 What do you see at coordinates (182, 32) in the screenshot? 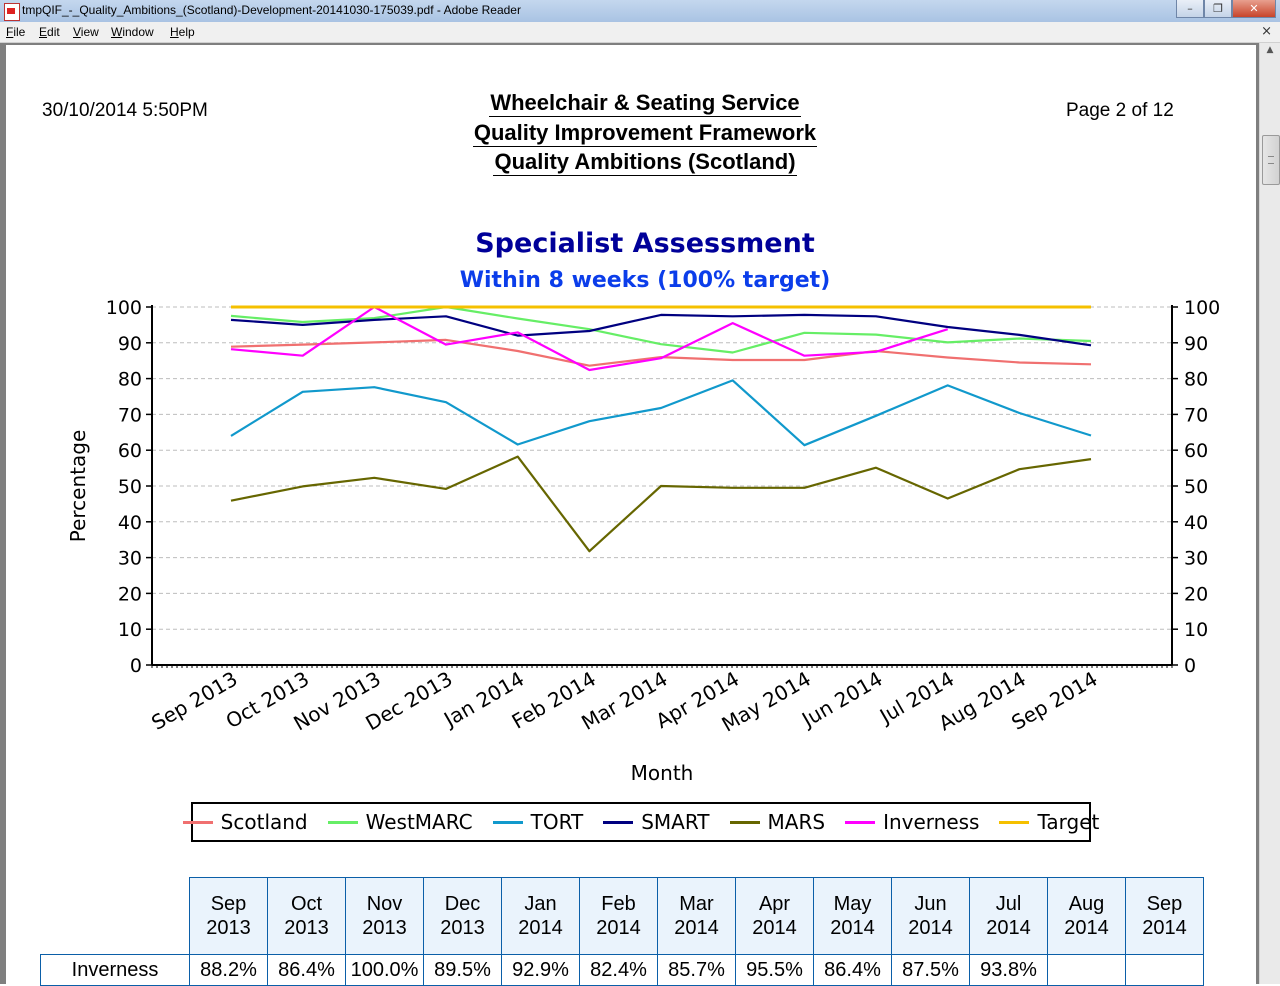
I see `menu-help: Help` at bounding box center [182, 32].